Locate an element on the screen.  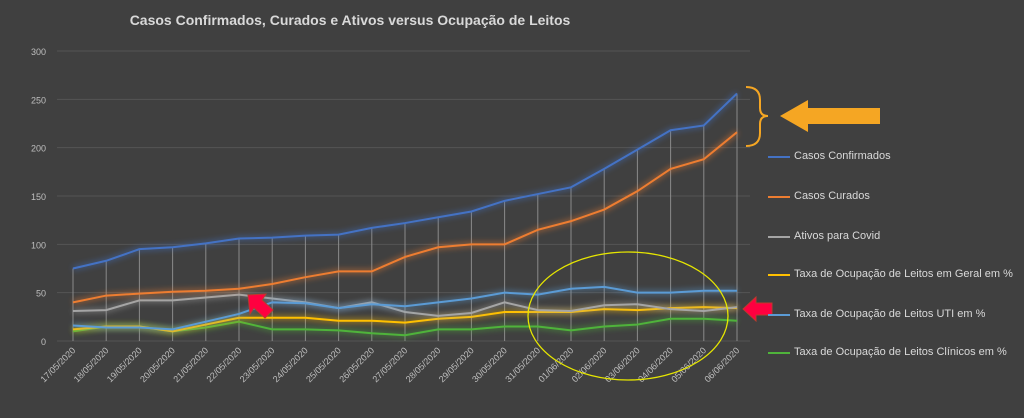
orange-brace is located at coordinates (757, 116).